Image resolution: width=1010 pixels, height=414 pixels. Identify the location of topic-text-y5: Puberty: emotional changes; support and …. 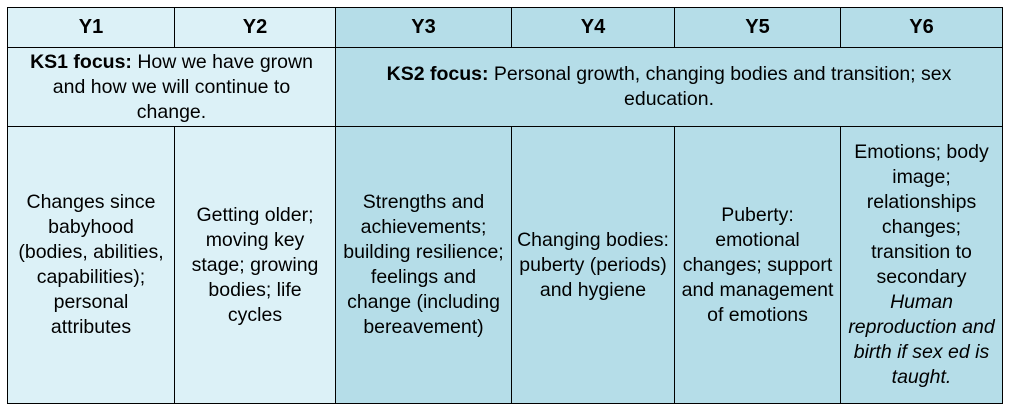
(757, 264).